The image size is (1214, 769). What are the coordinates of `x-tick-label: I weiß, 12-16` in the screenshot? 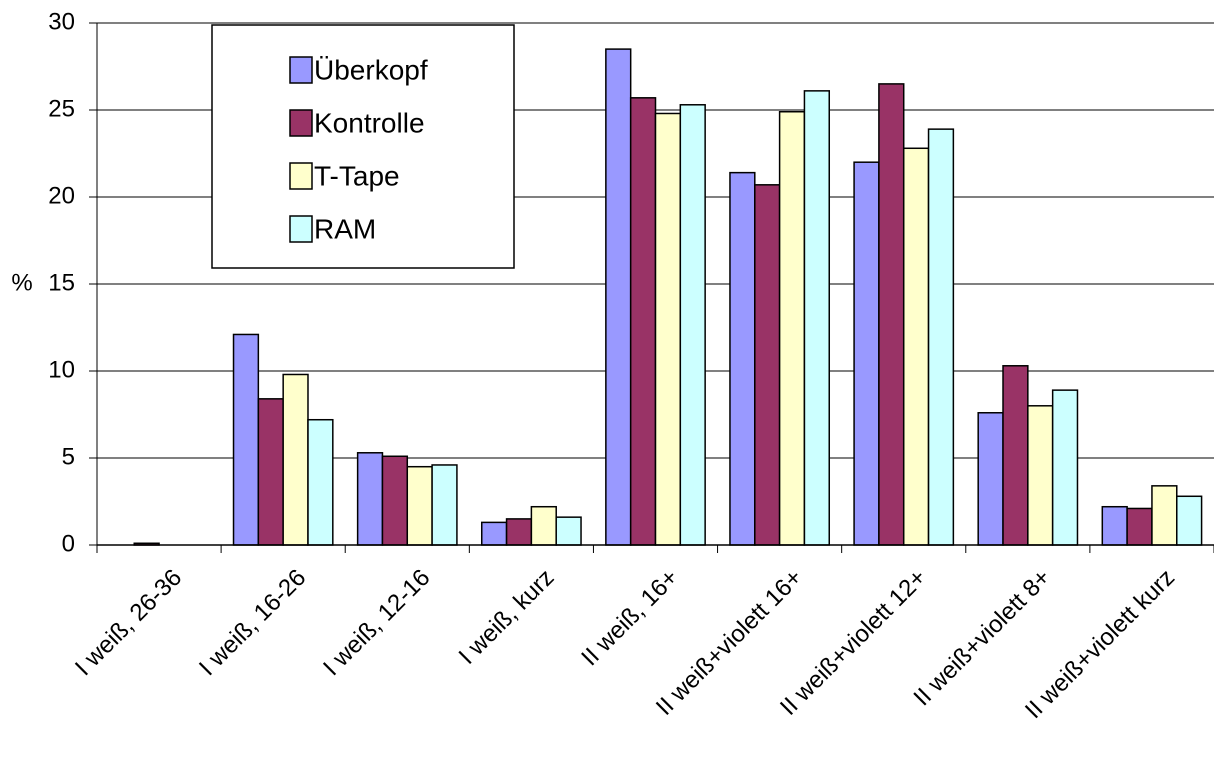 It's located at (376, 622).